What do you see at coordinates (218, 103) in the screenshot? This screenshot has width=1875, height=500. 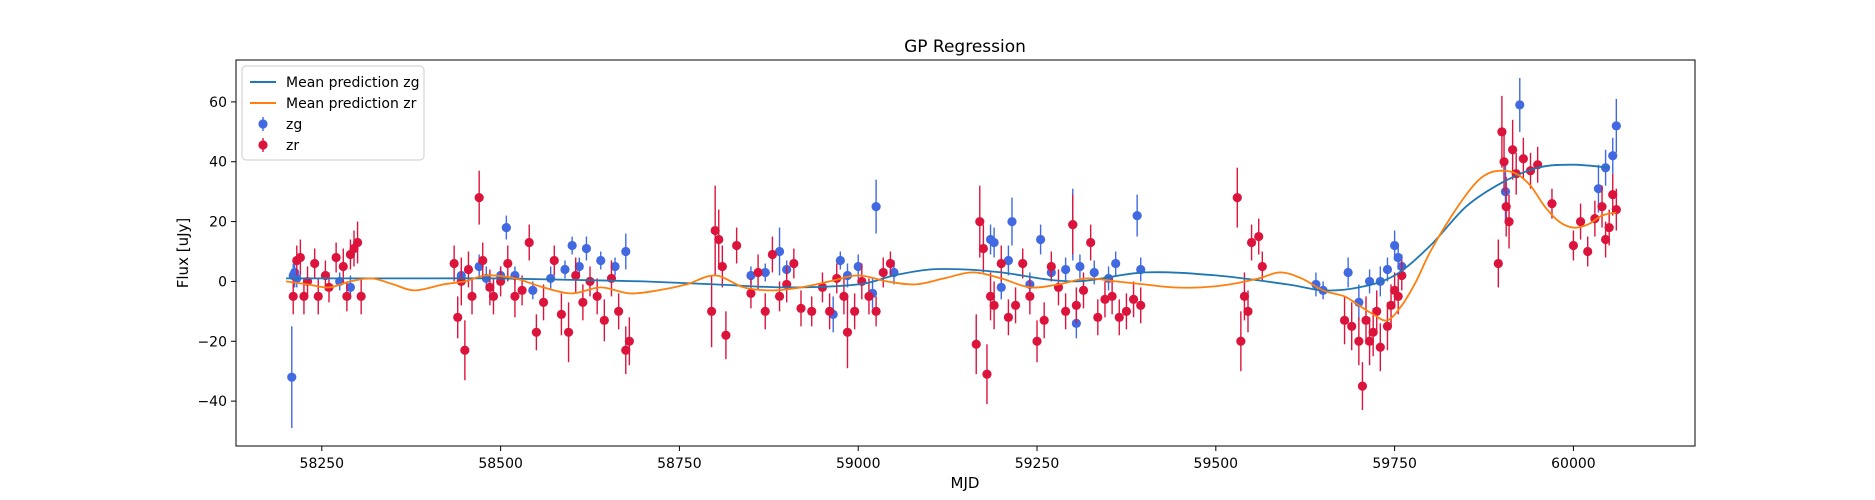 I see `y-tick-label: 60` at bounding box center [218, 103].